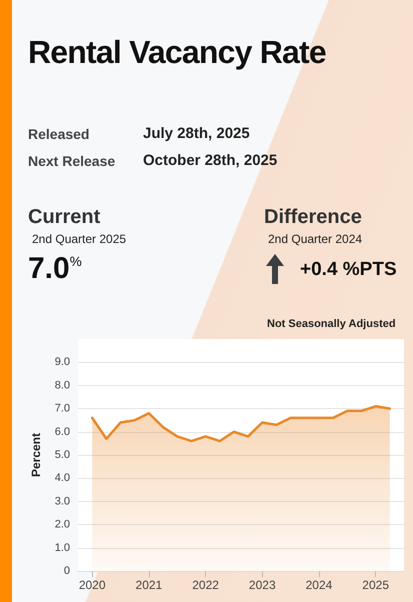  Describe the element at coordinates (64, 217) in the screenshot. I see `text: Current` at that location.